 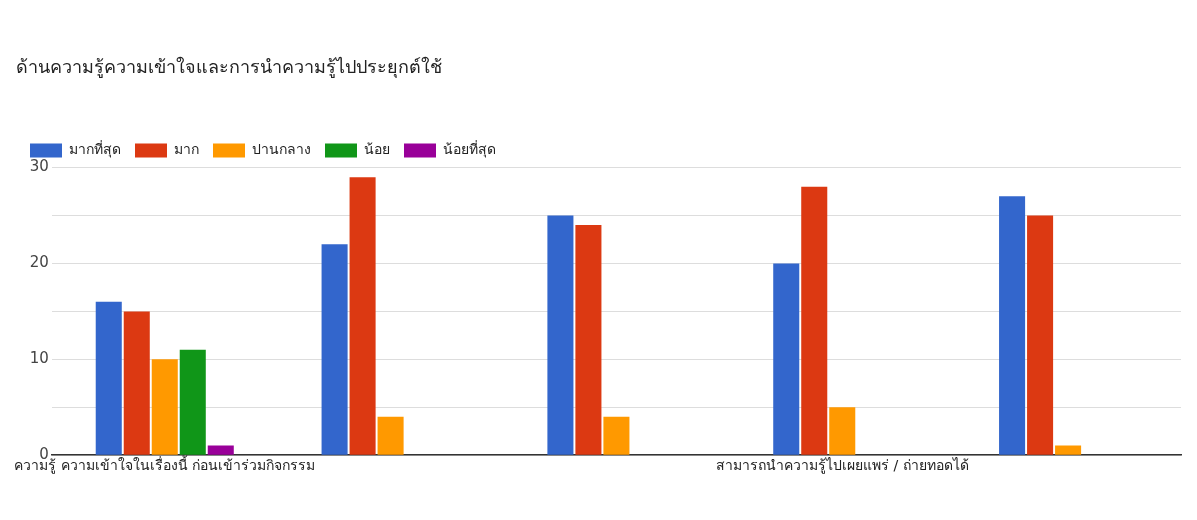 What do you see at coordinates (95, 149) in the screenshot?
I see `legend-label: มากที่สุด` at bounding box center [95, 149].